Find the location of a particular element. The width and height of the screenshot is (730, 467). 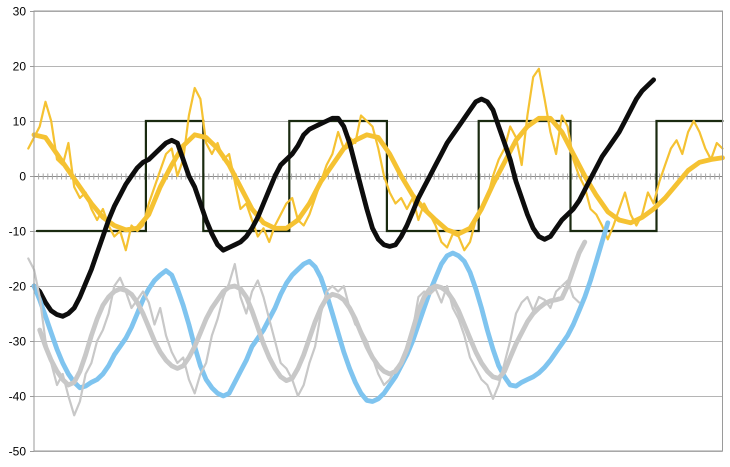

y-tick-label: 30 is located at coordinates (20, 12).